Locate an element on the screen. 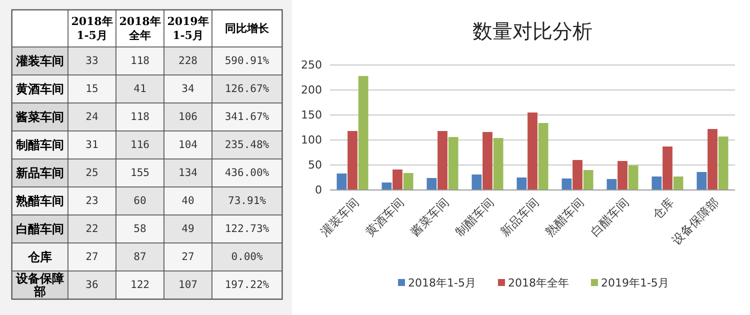 The width and height of the screenshot is (750, 315). x-tick-label: 灌装车间 is located at coordinates (340, 217).